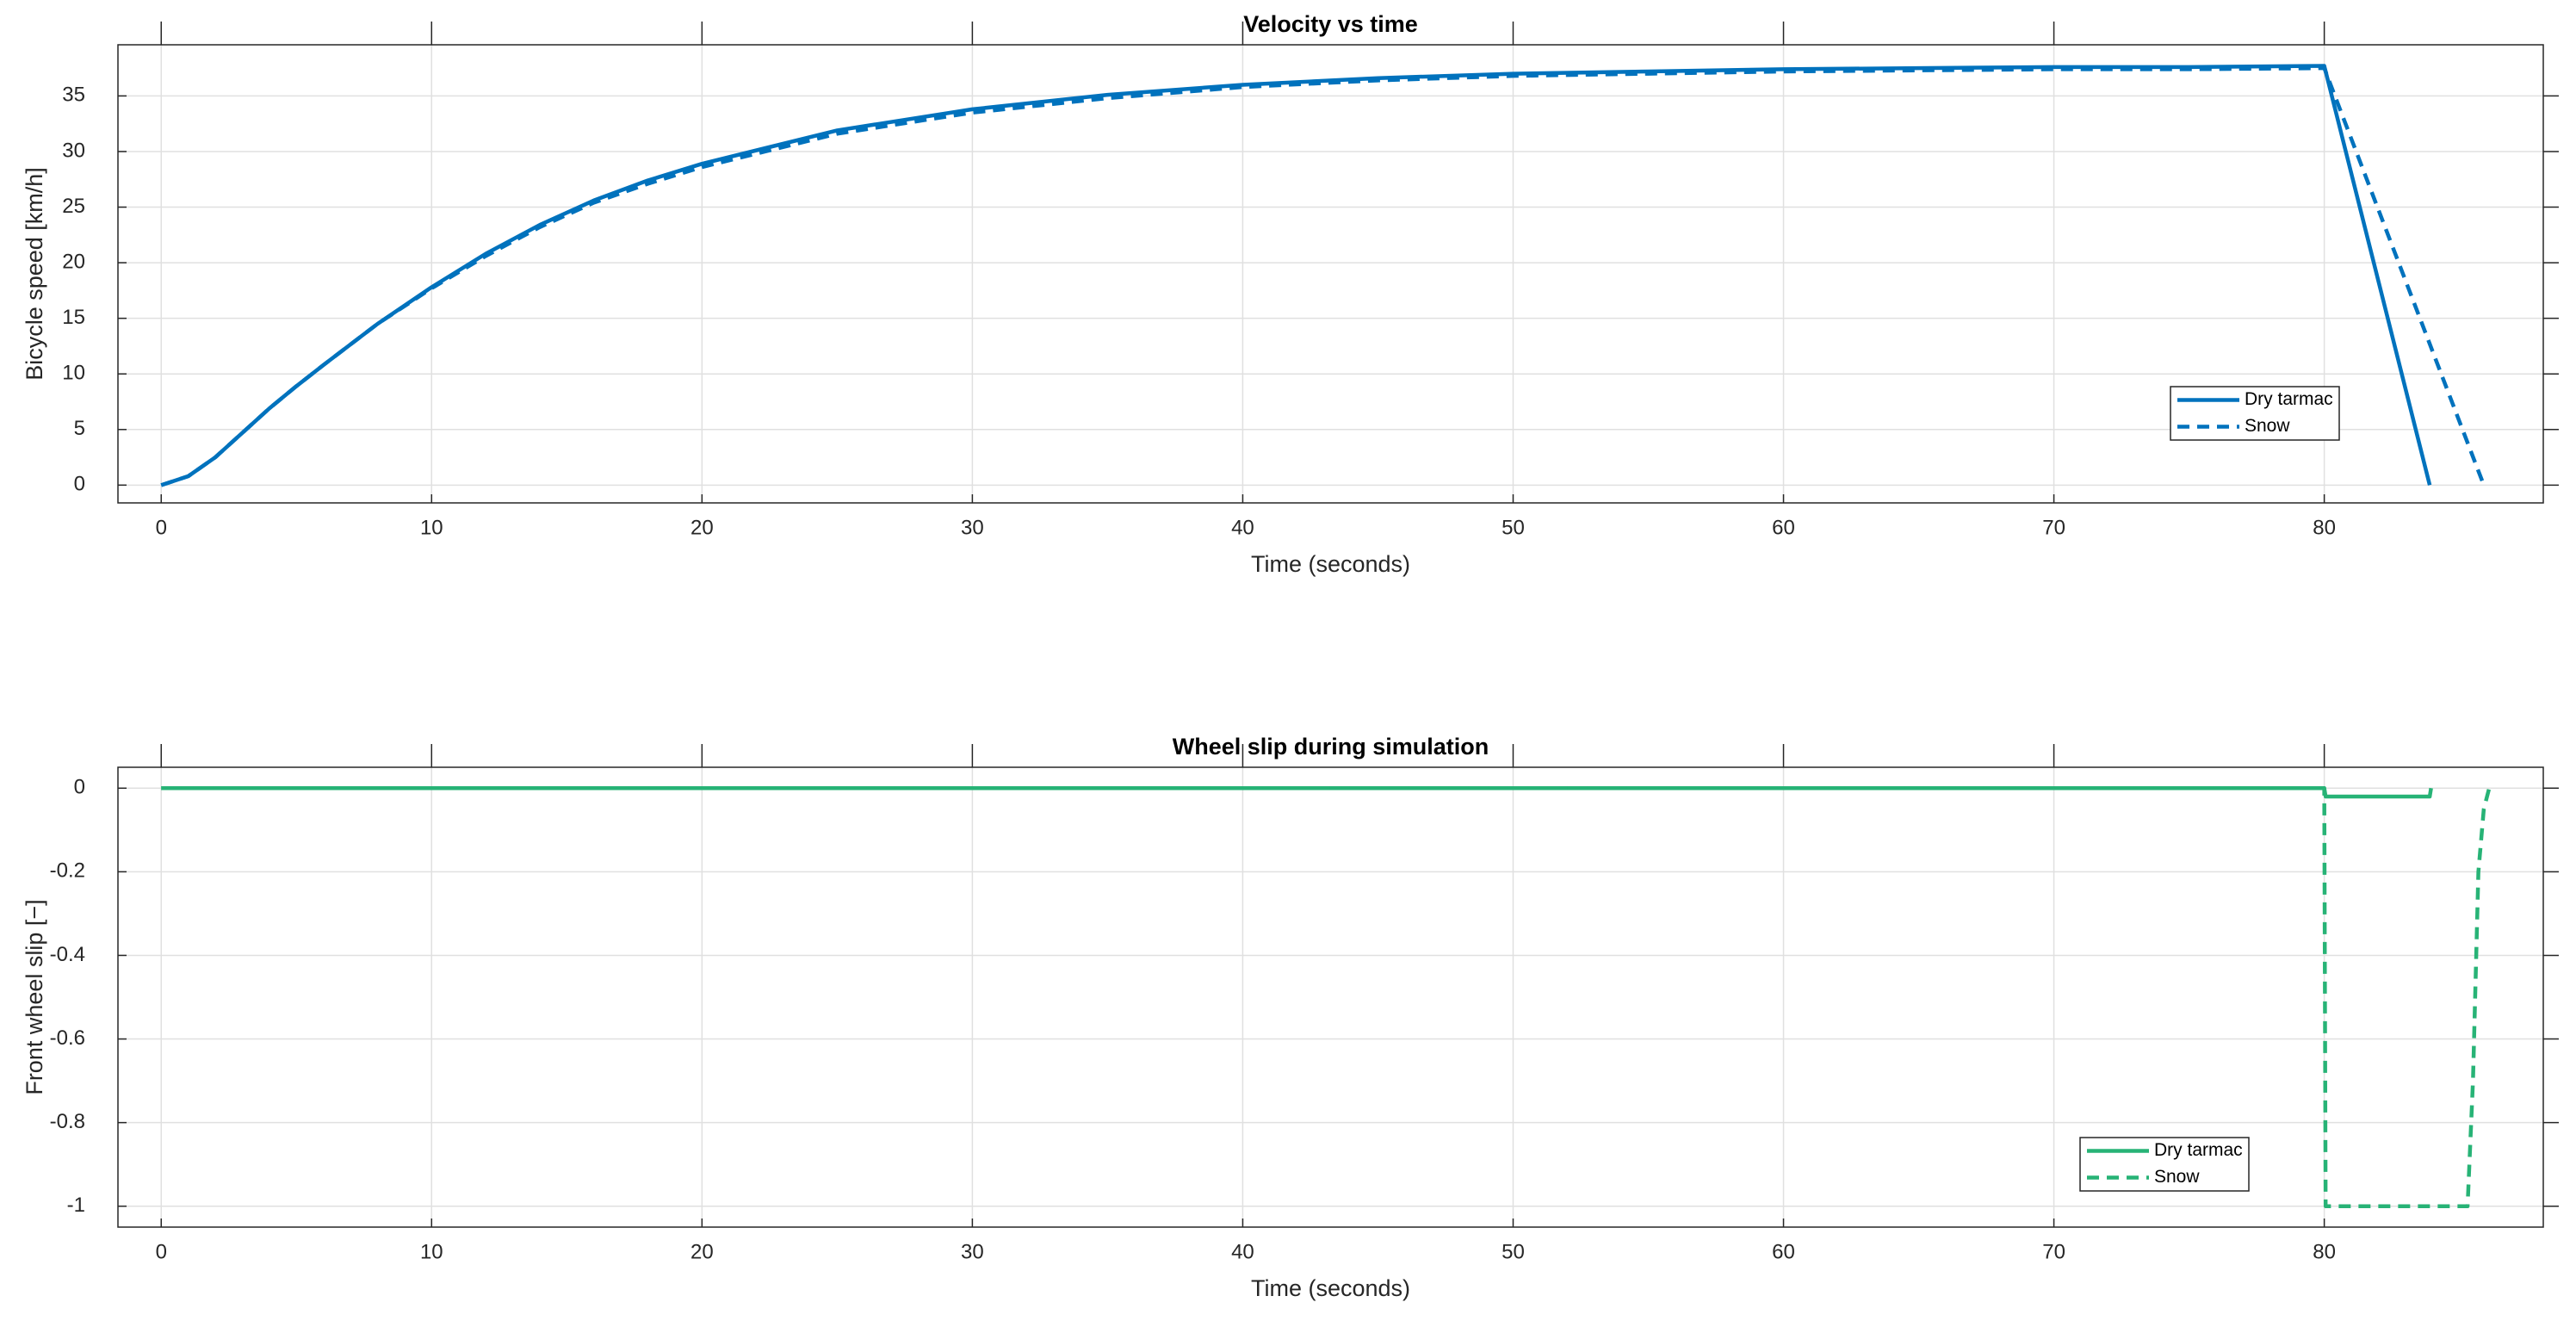 The height and width of the screenshot is (1327, 2576). I want to click on y-axis-label: Bicycle speed [km/h], so click(35, 274).